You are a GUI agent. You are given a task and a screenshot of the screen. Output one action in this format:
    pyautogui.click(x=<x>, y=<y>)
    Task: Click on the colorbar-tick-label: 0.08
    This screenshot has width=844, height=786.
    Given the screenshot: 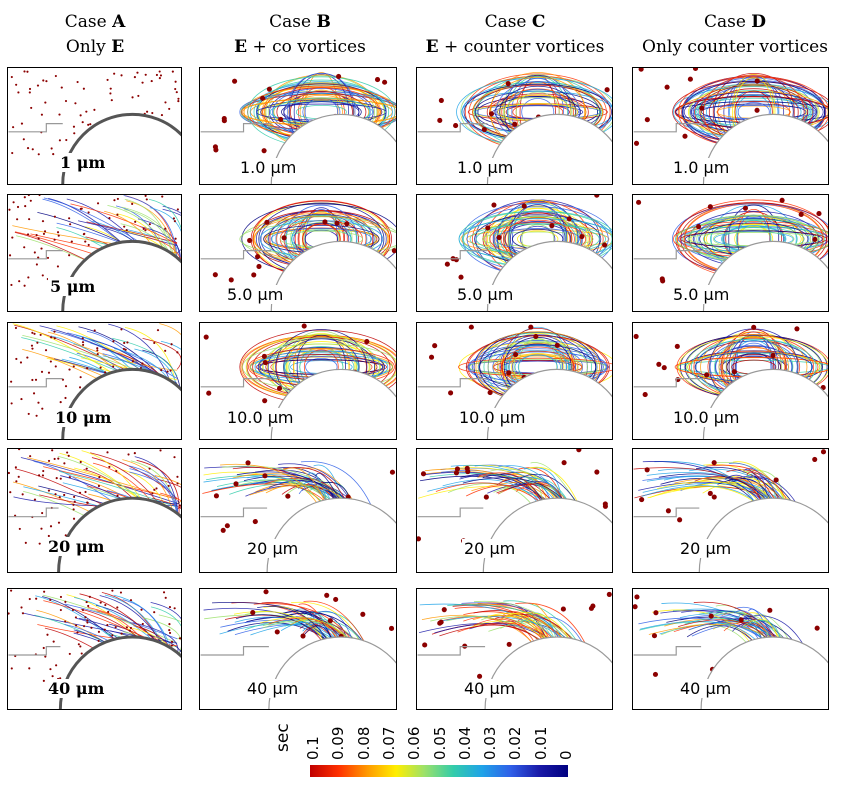 What is the action you would take?
    pyautogui.click(x=363, y=743)
    